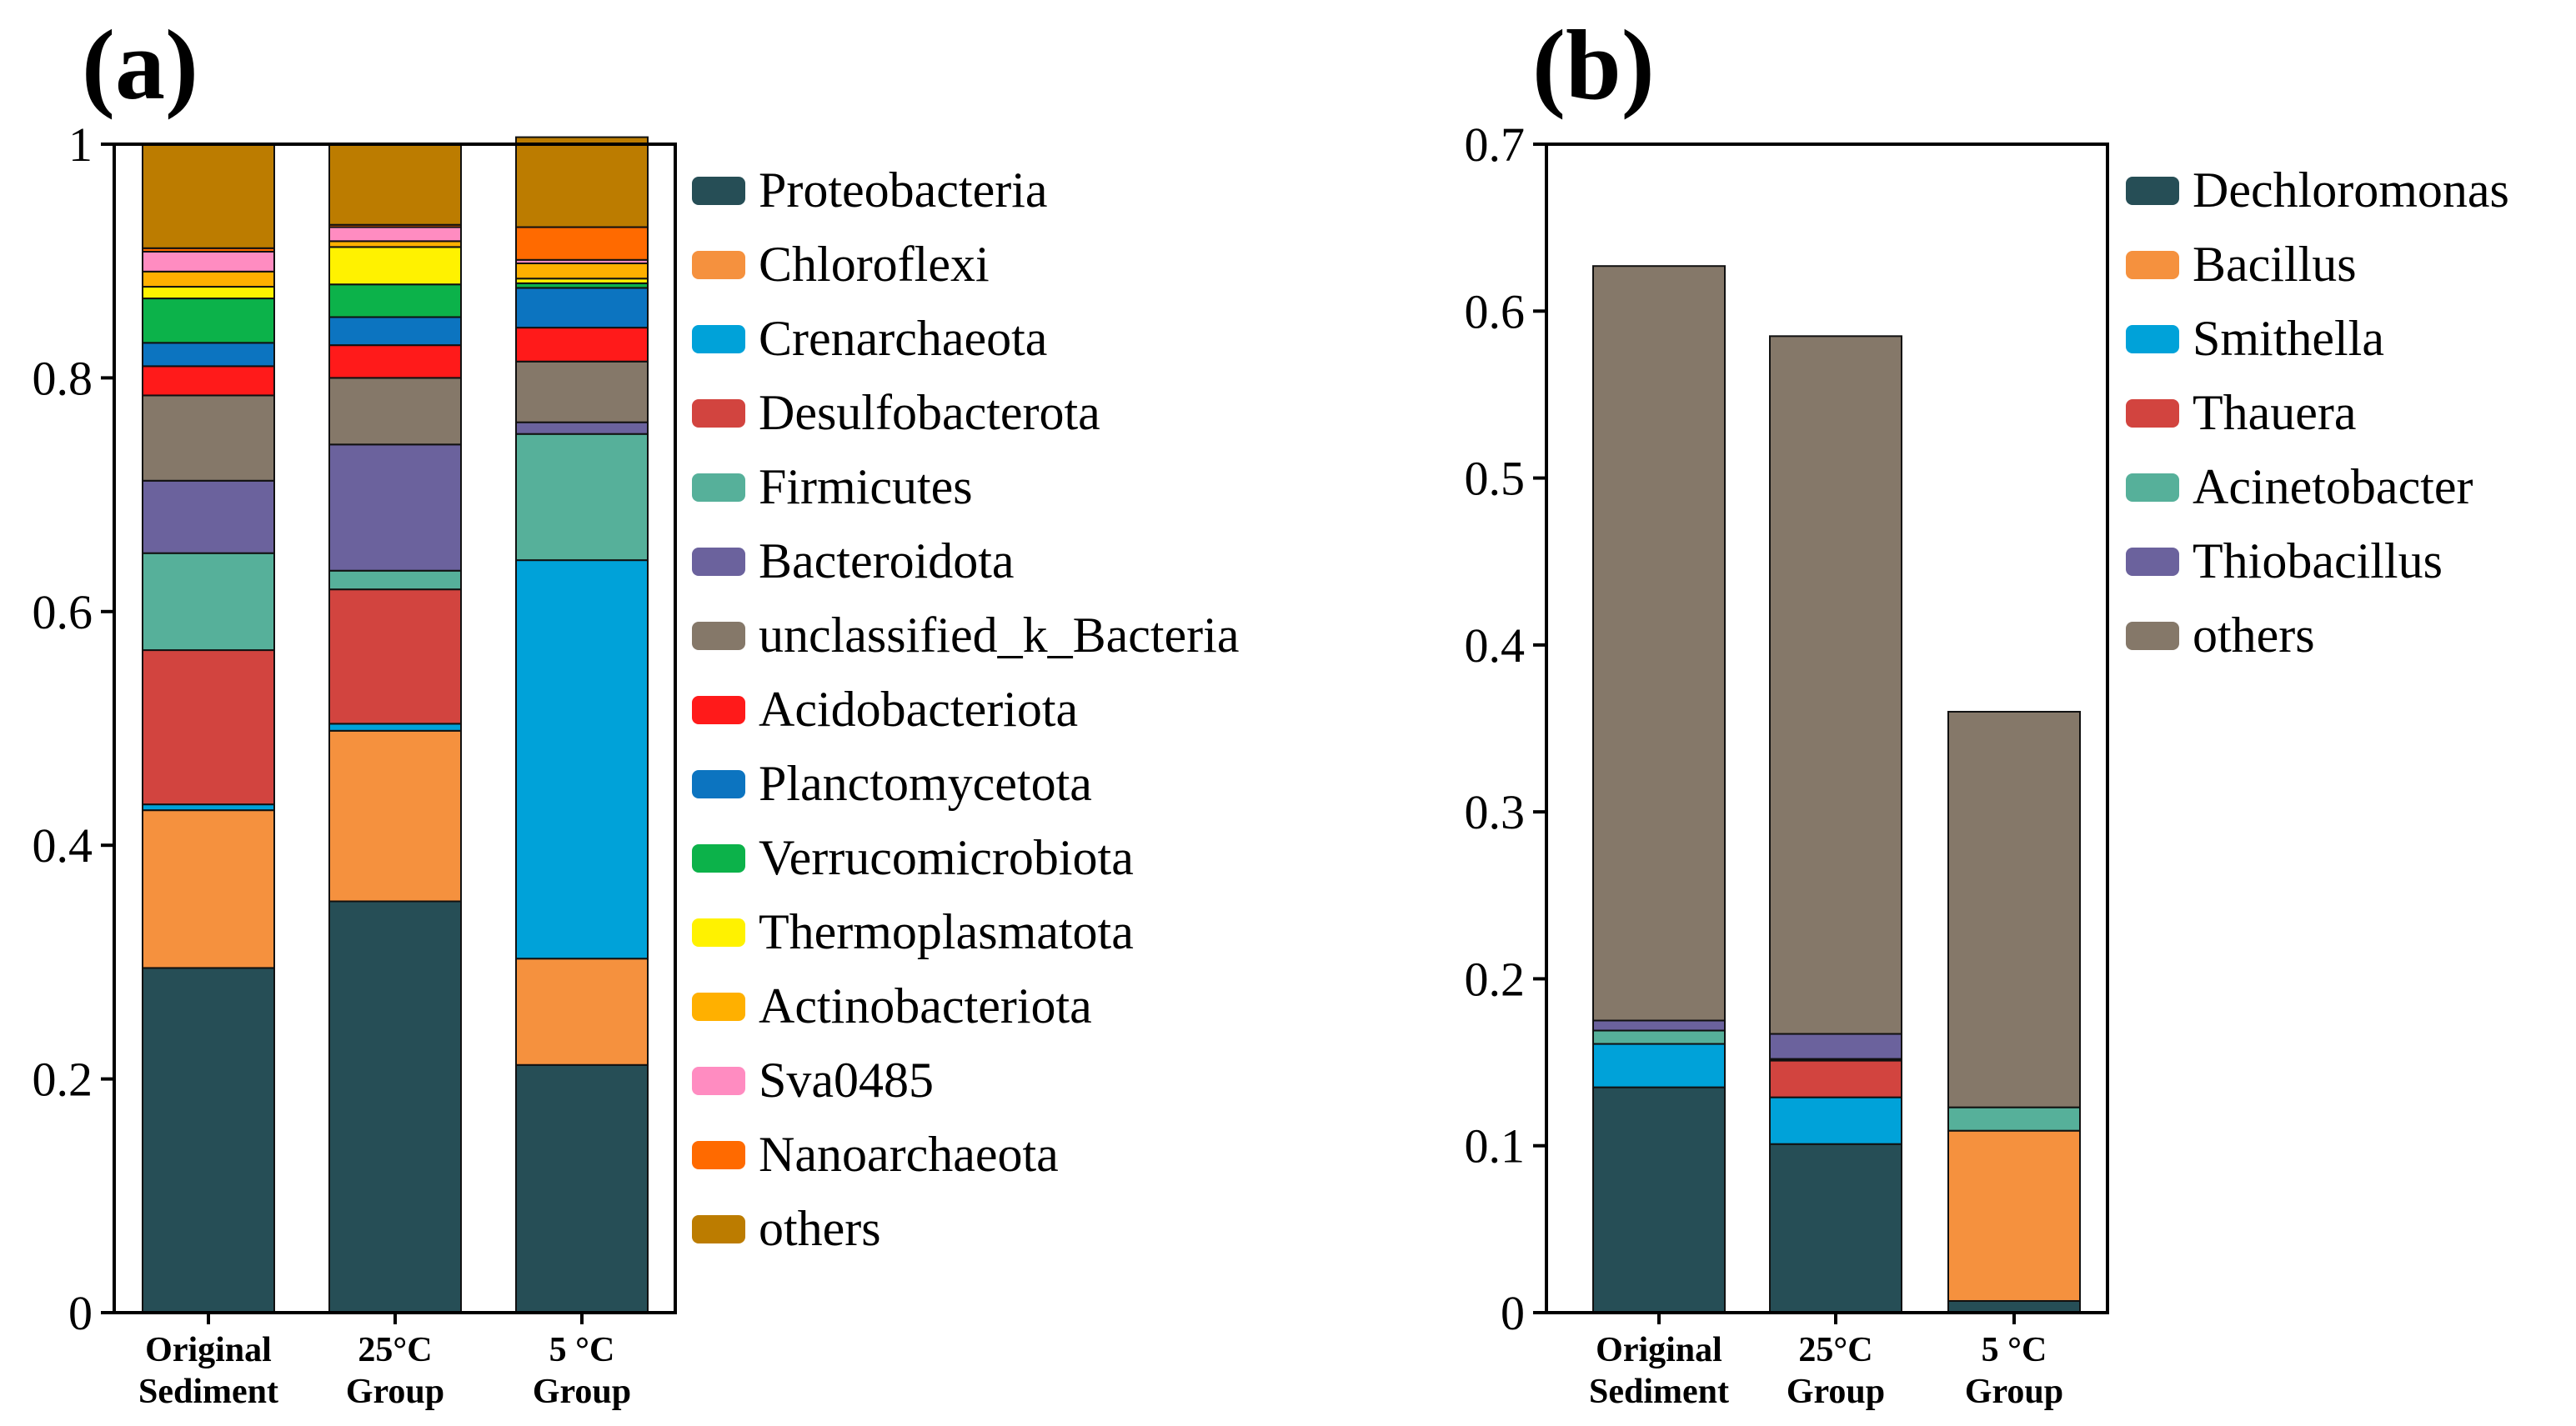 The height and width of the screenshot is (1426, 2576). Describe the element at coordinates (1495, 1146) in the screenshot. I see `y-tick-label: 0.1` at that location.